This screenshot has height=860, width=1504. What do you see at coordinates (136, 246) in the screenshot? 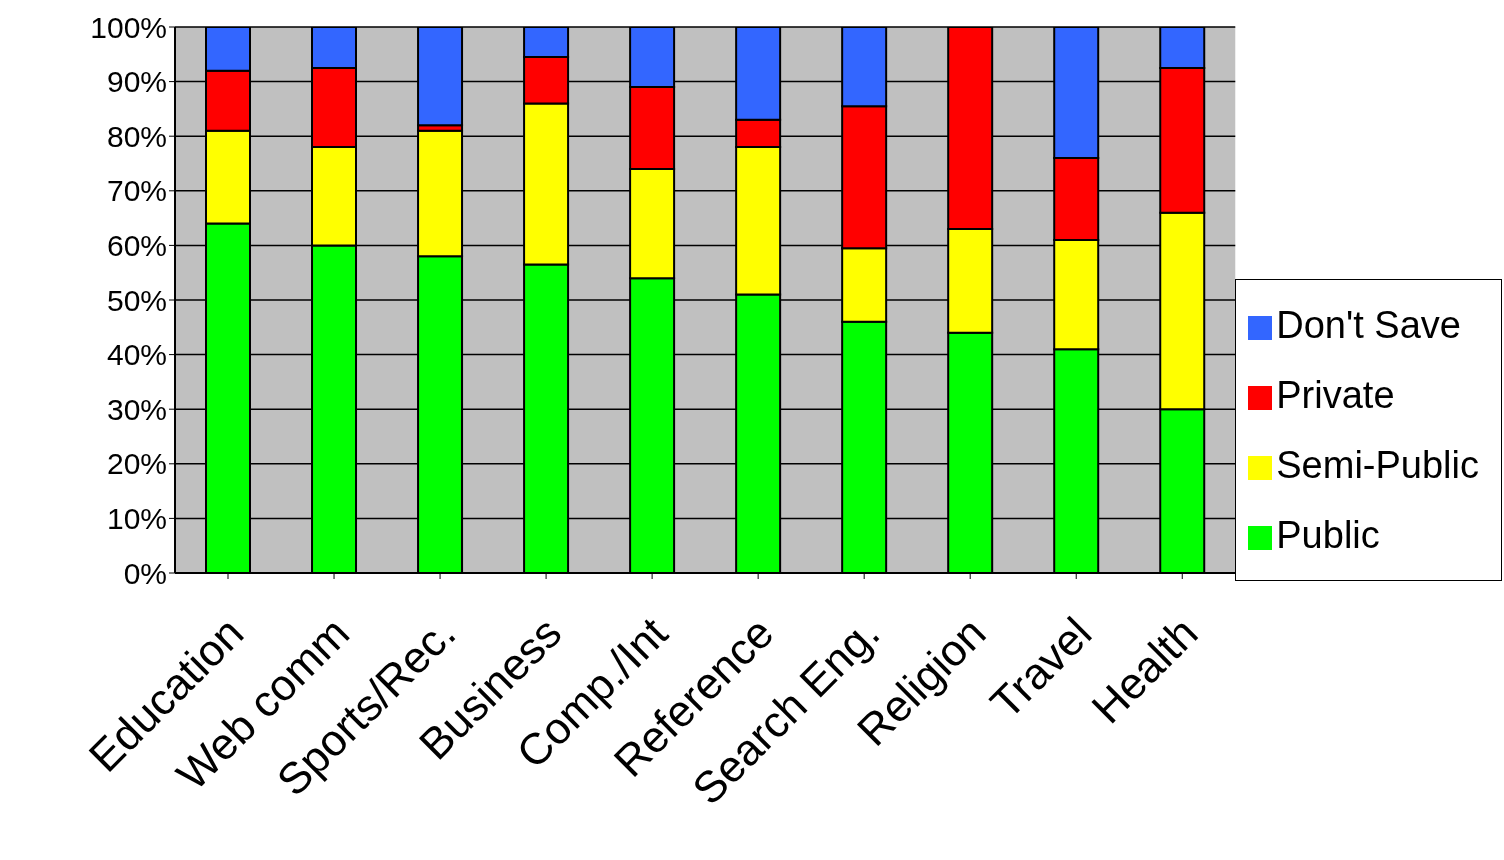
I see `y-tick-label: 60%` at bounding box center [136, 246].